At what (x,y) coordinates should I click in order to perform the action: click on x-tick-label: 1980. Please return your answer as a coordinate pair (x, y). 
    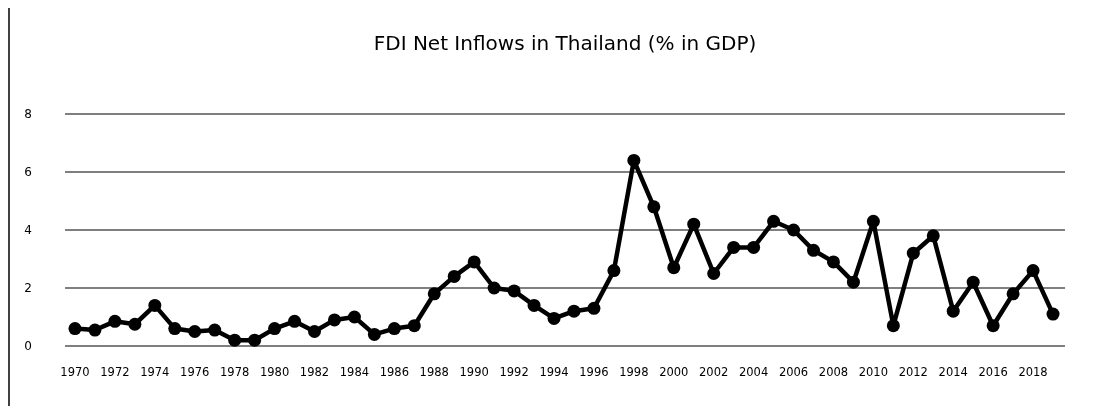
    Looking at the image, I should click on (274, 372).